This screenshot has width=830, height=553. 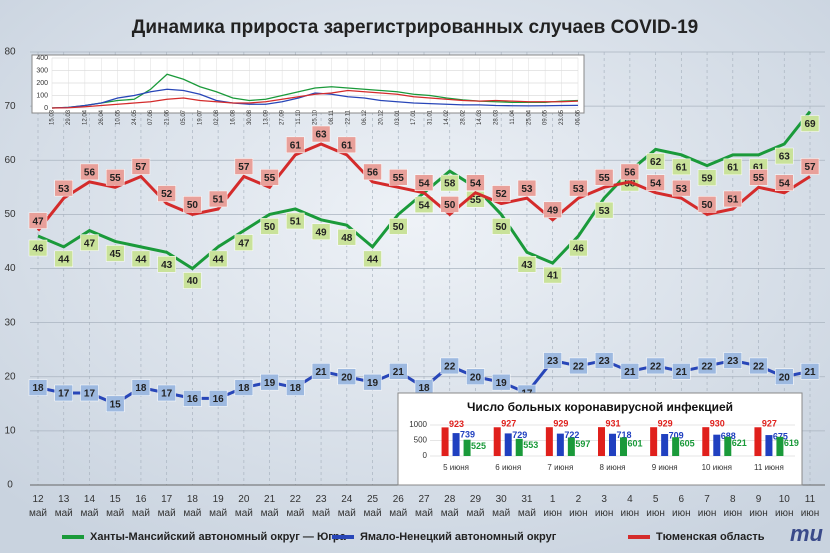 What do you see at coordinates (201, 117) in the screenshot?
I see `inset-x-tick-label: 19.07` at bounding box center [201, 117].